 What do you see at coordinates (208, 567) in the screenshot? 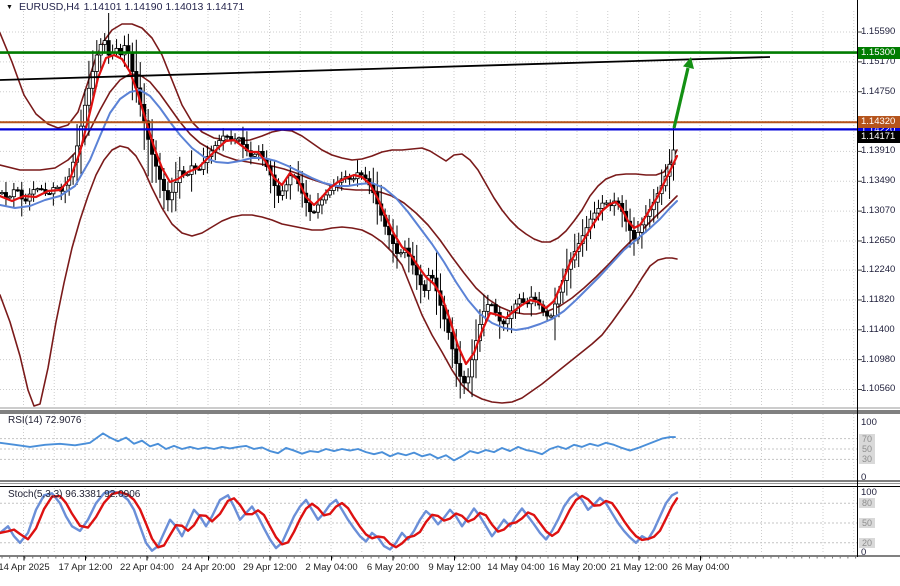
I see `date-label: 24 Apr 20:00` at bounding box center [208, 567].